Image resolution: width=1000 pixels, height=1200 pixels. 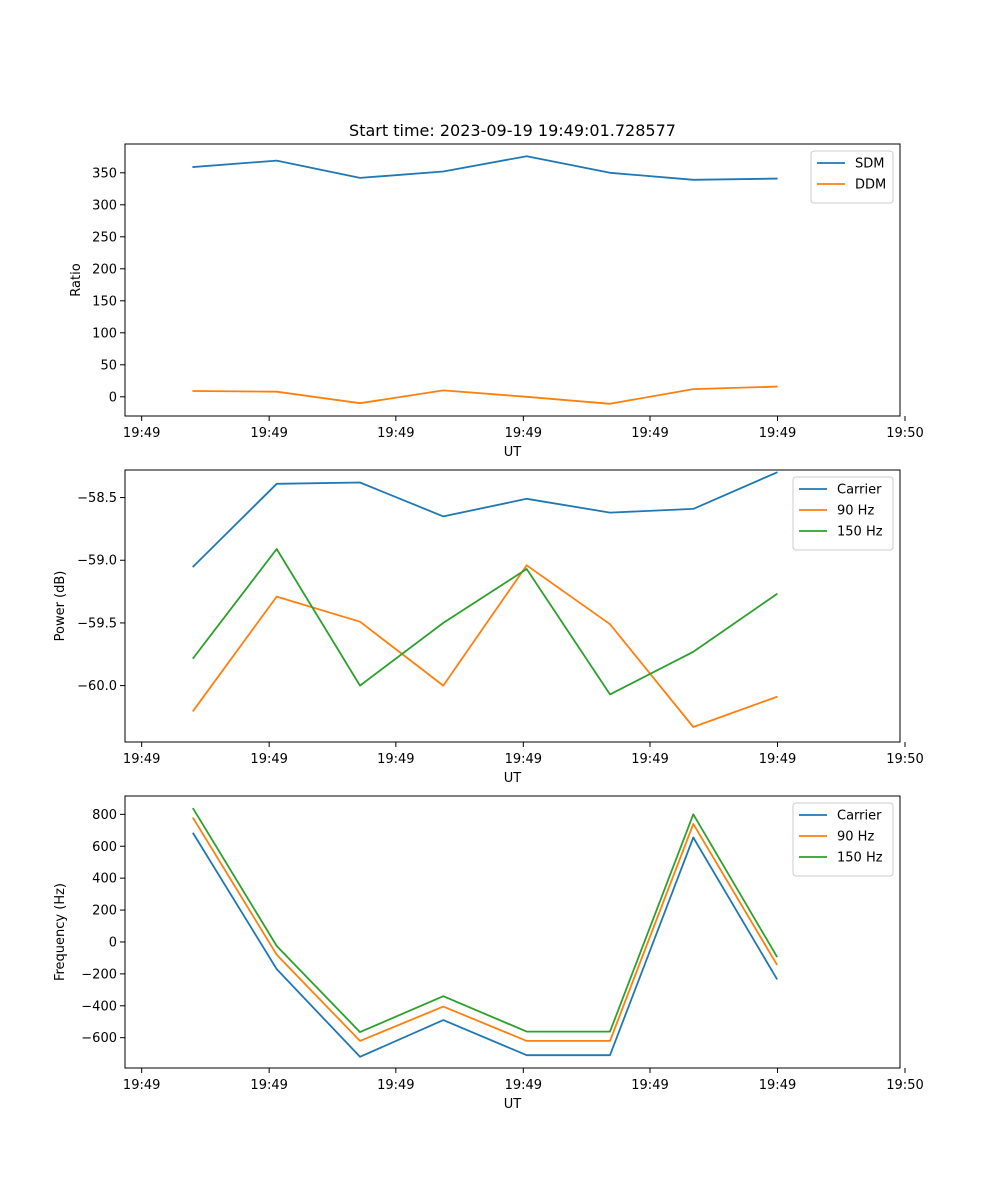 I want to click on y-tick-label: 600, so click(x=104, y=847).